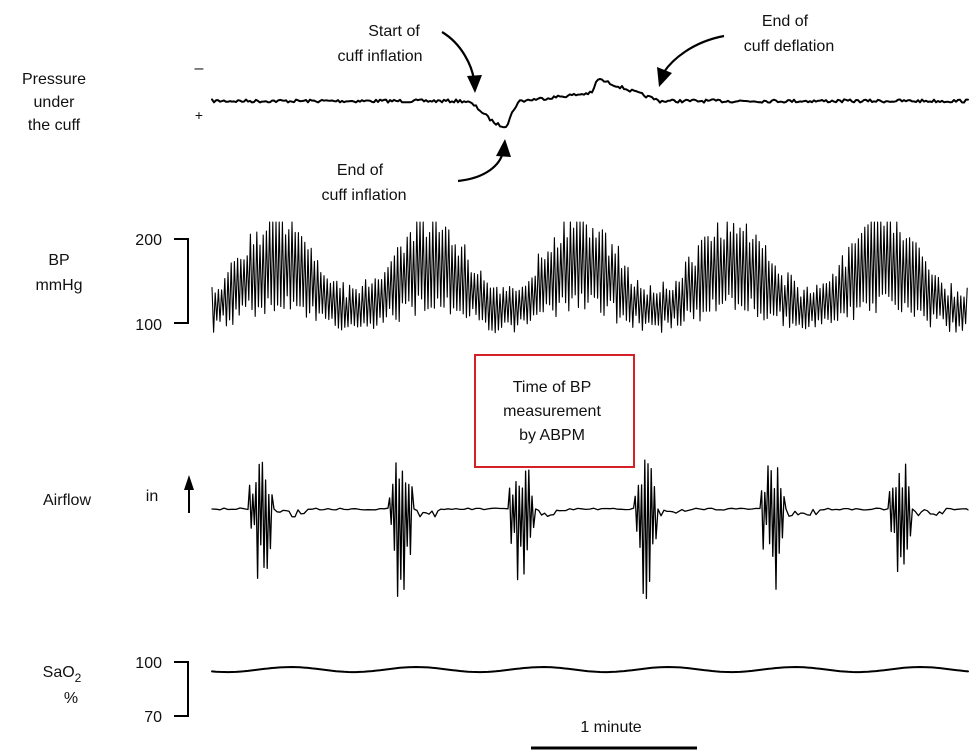 The image size is (969, 754). I want to click on end-inflation-arrow, so click(481, 167).